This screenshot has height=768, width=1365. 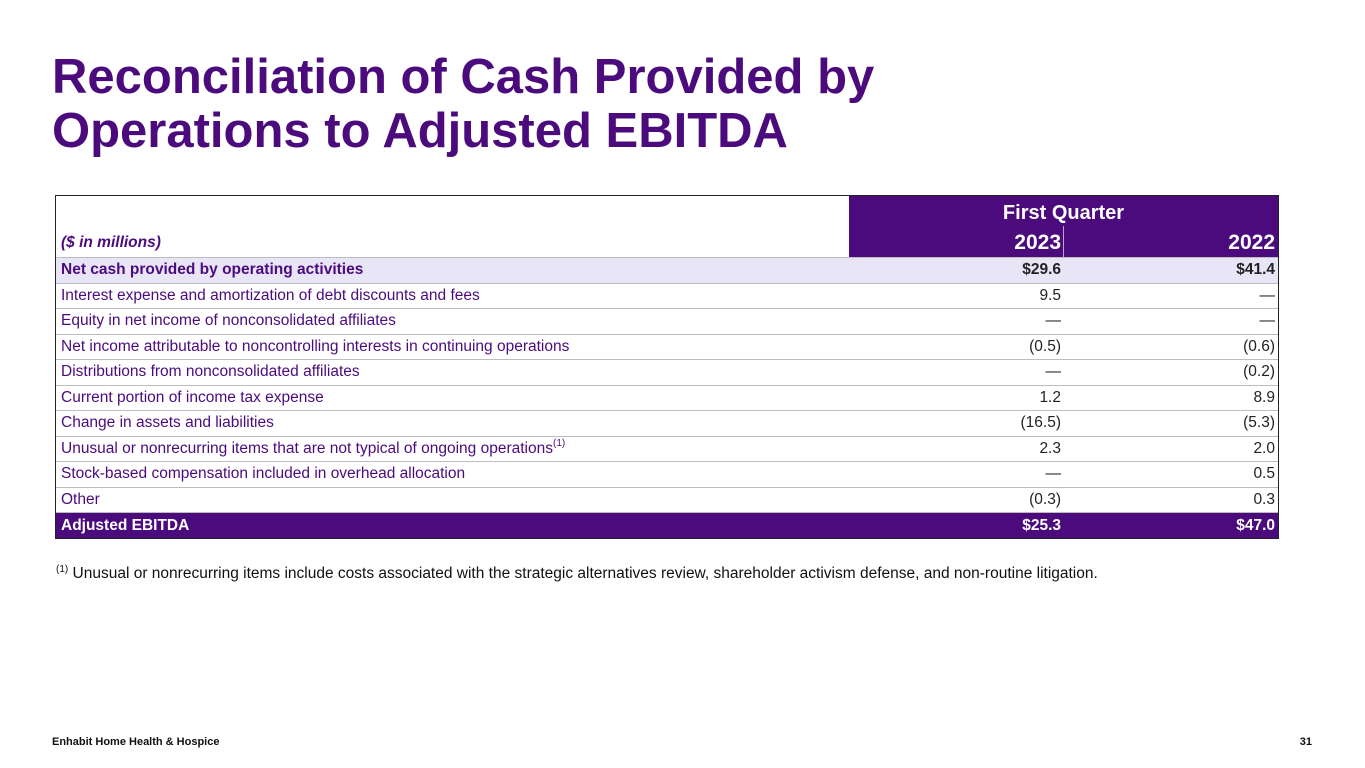 What do you see at coordinates (452, 226) in the screenshot?
I see `units-label-cell: ($ in millions)` at bounding box center [452, 226].